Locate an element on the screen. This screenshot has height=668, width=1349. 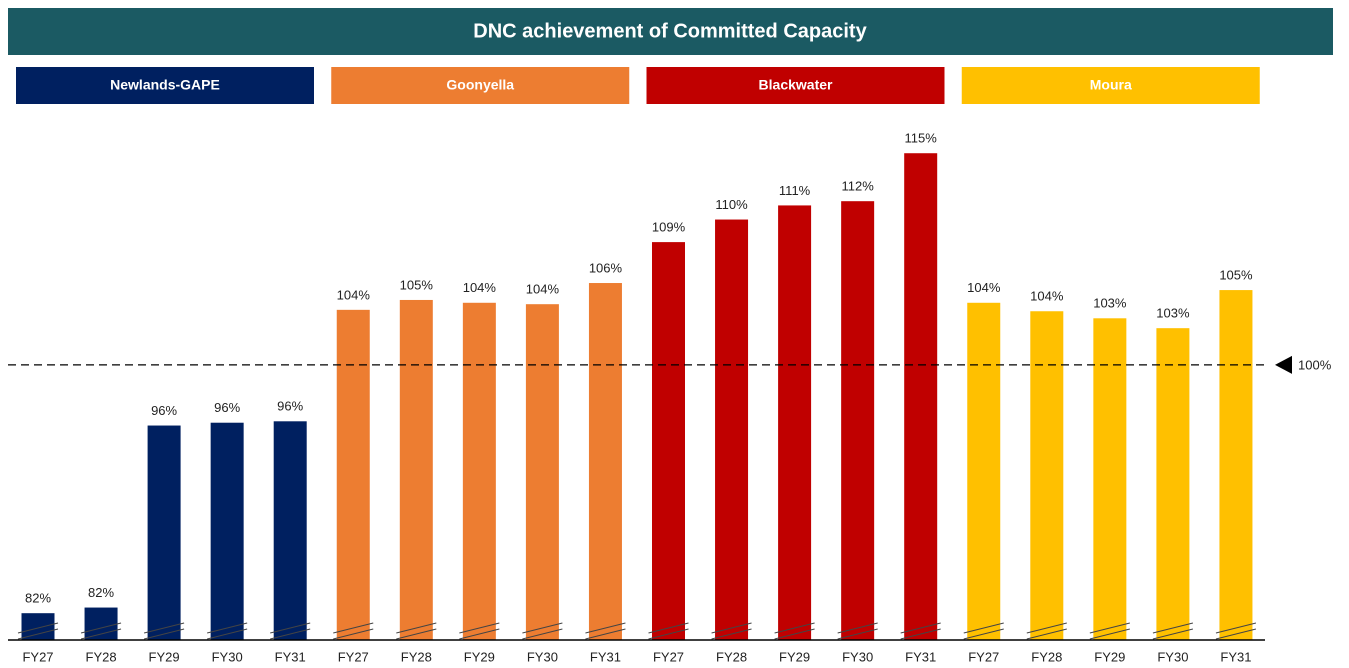
group-label: Newlands-GAPE is located at coordinates (165, 85).